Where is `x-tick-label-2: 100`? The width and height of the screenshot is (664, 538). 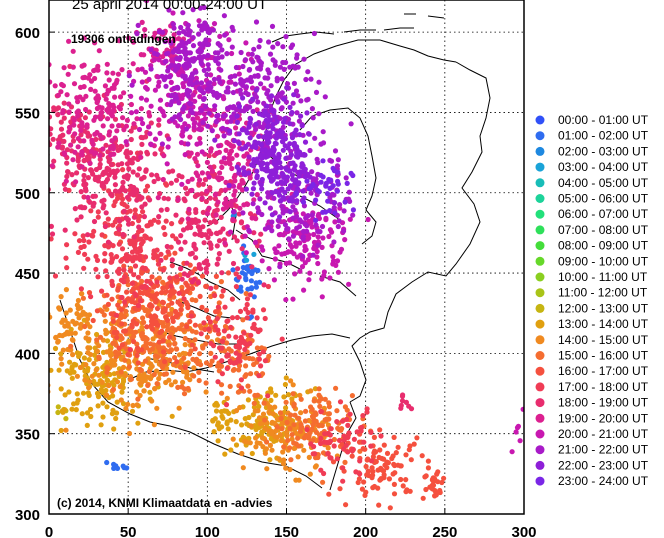 x-tick-label-2: 100 is located at coordinates (207, 531).